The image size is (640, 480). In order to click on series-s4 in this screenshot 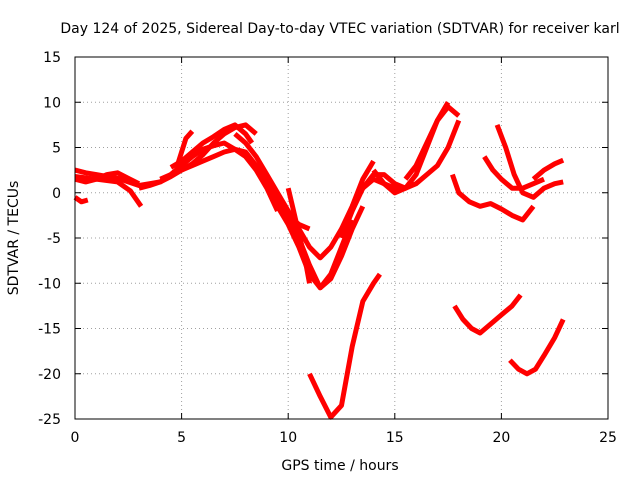, I will do `click(109, 191)`.